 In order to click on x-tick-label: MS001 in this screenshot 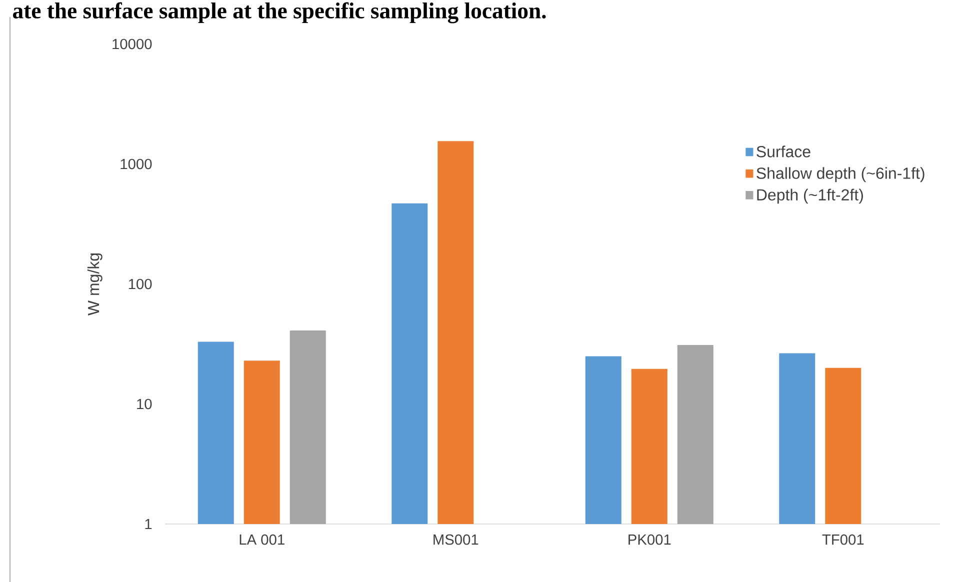, I will do `click(456, 539)`.